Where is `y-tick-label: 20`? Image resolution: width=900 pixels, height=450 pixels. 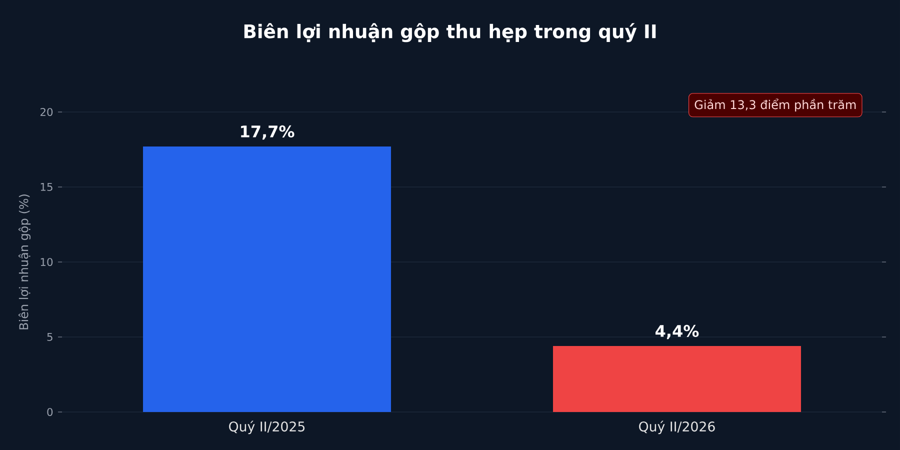 y-tick-label: 20 is located at coordinates (46, 112).